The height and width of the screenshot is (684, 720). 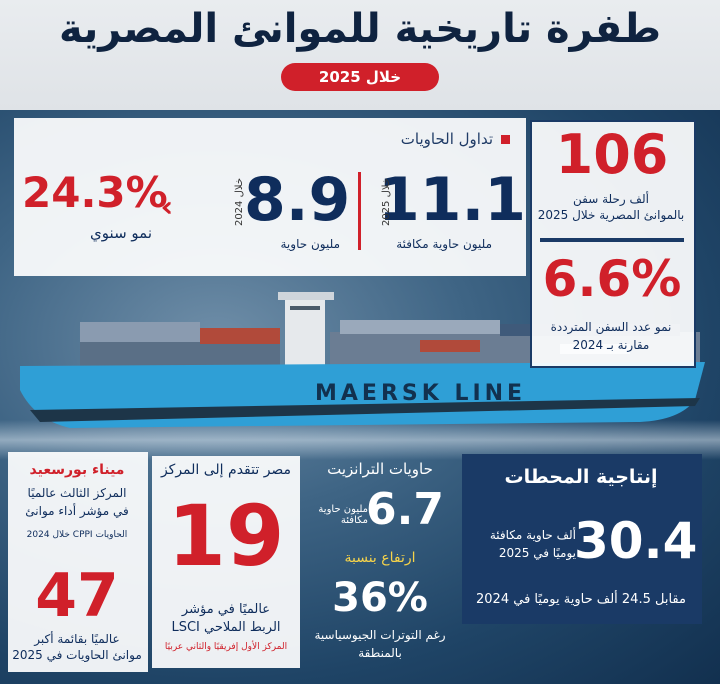 What do you see at coordinates (77, 596) in the screenshot?
I see `port-said-rank-value: 47` at bounding box center [77, 596].